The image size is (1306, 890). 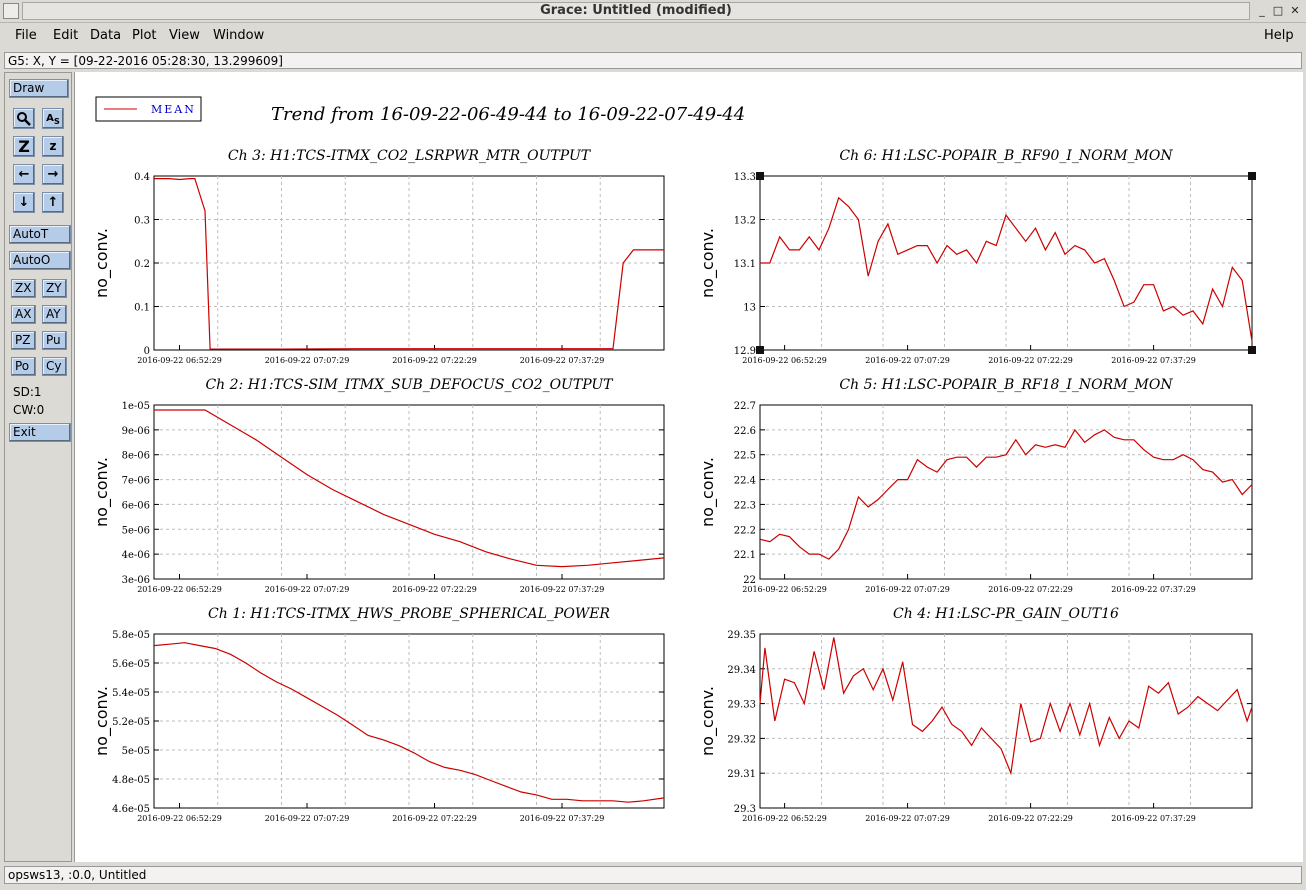 I want to click on y-tick-label: 22.4, so click(x=745, y=481).